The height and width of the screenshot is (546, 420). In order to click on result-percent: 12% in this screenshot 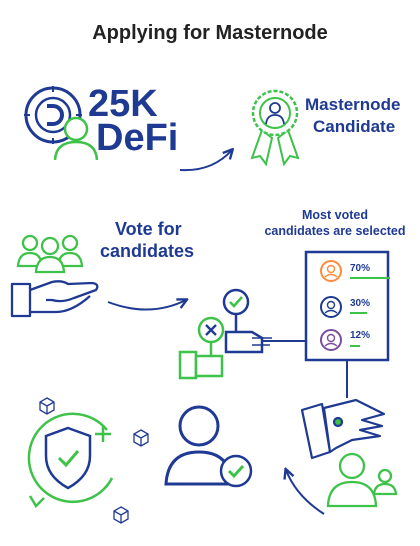, I will do `click(360, 335)`.